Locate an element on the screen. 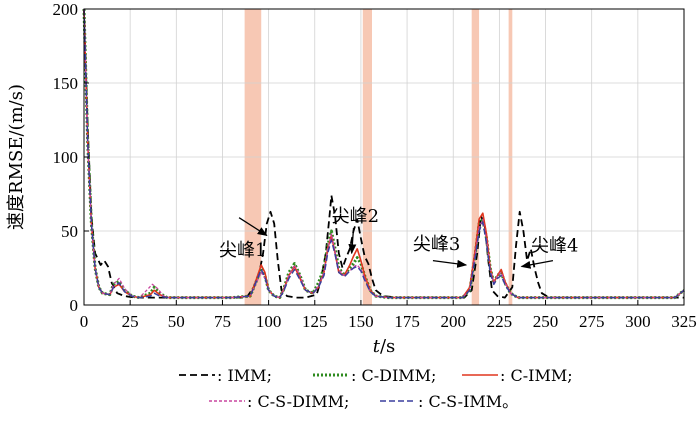 The height and width of the screenshot is (423, 700). x-tick-label: 325 is located at coordinates (684, 321).